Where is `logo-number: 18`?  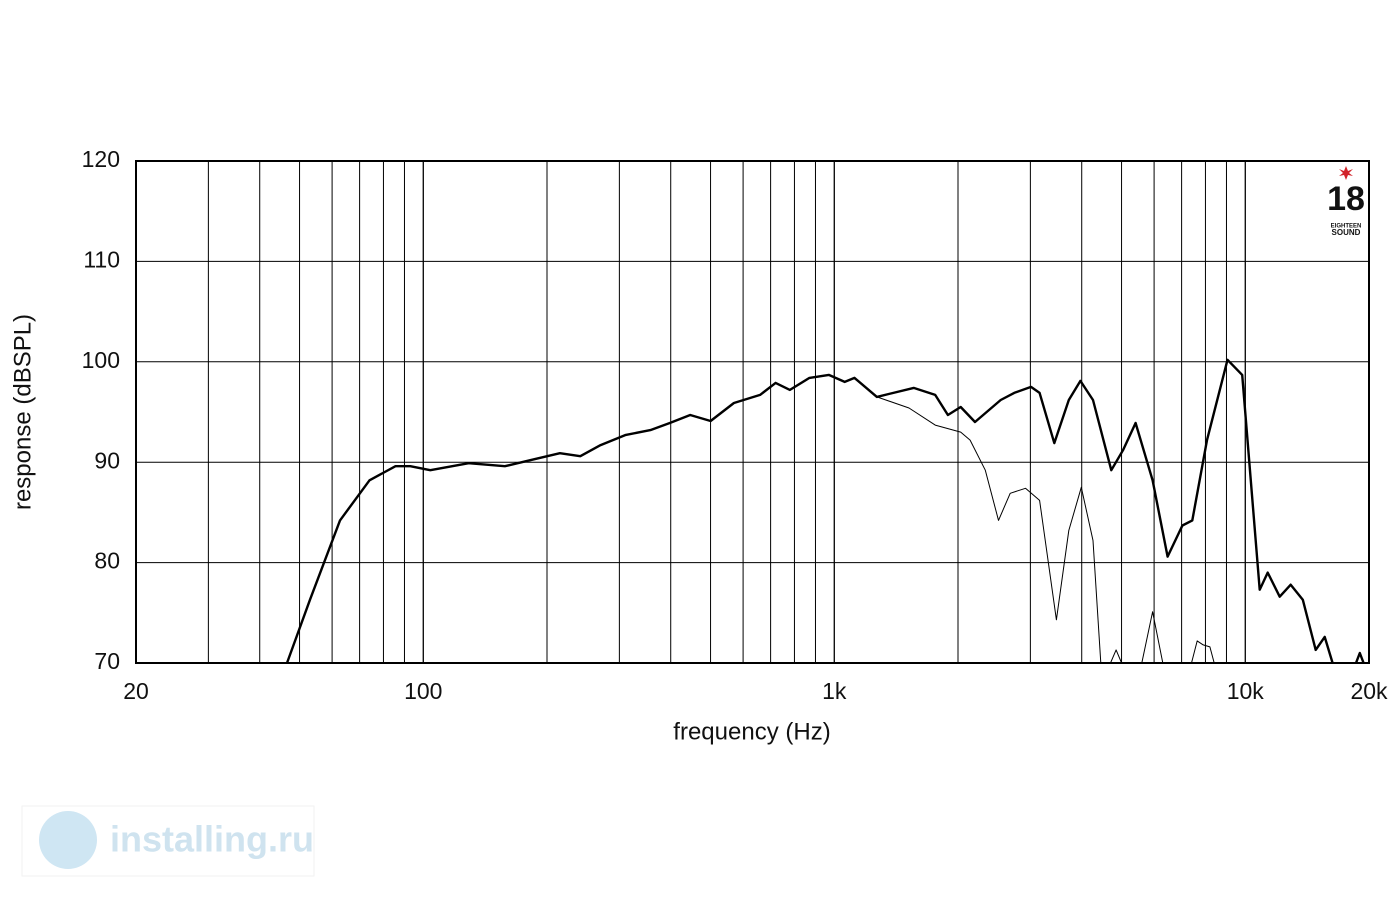 logo-number: 18 is located at coordinates (1346, 199).